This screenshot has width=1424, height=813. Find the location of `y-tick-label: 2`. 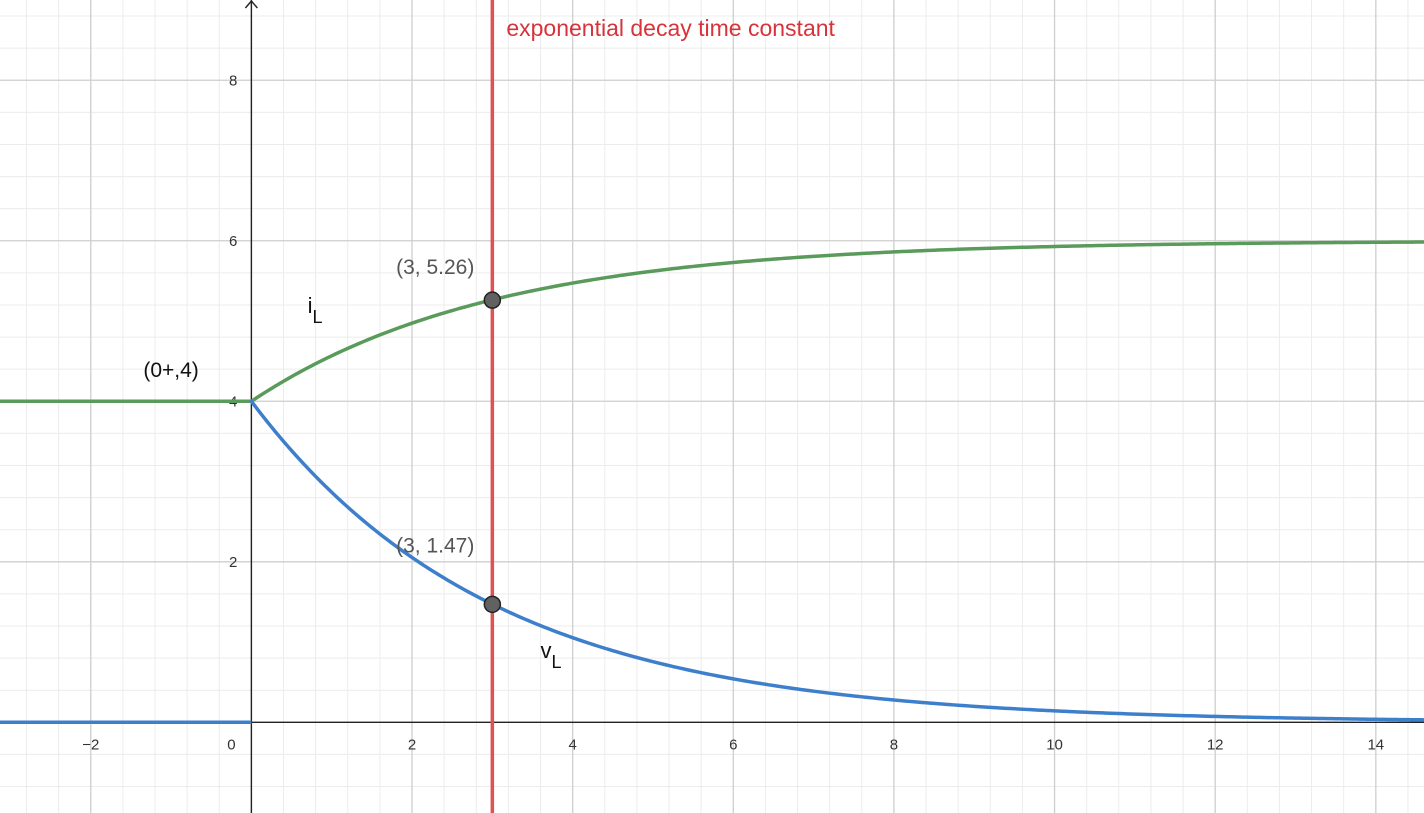

y-tick-label: 2 is located at coordinates (233, 562).